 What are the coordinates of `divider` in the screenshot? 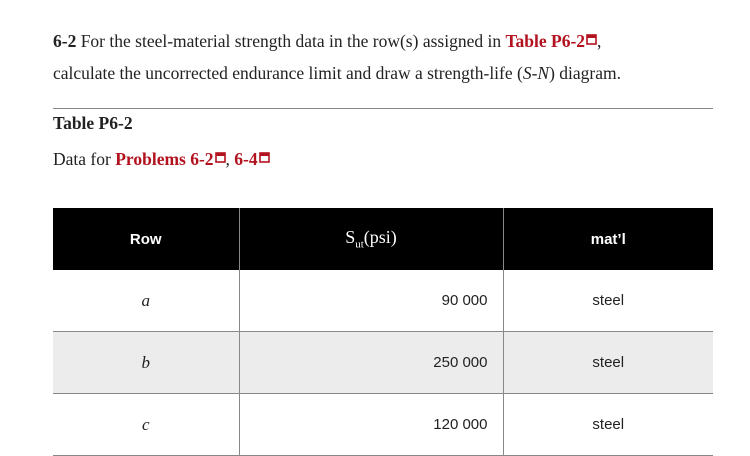 It's located at (383, 108).